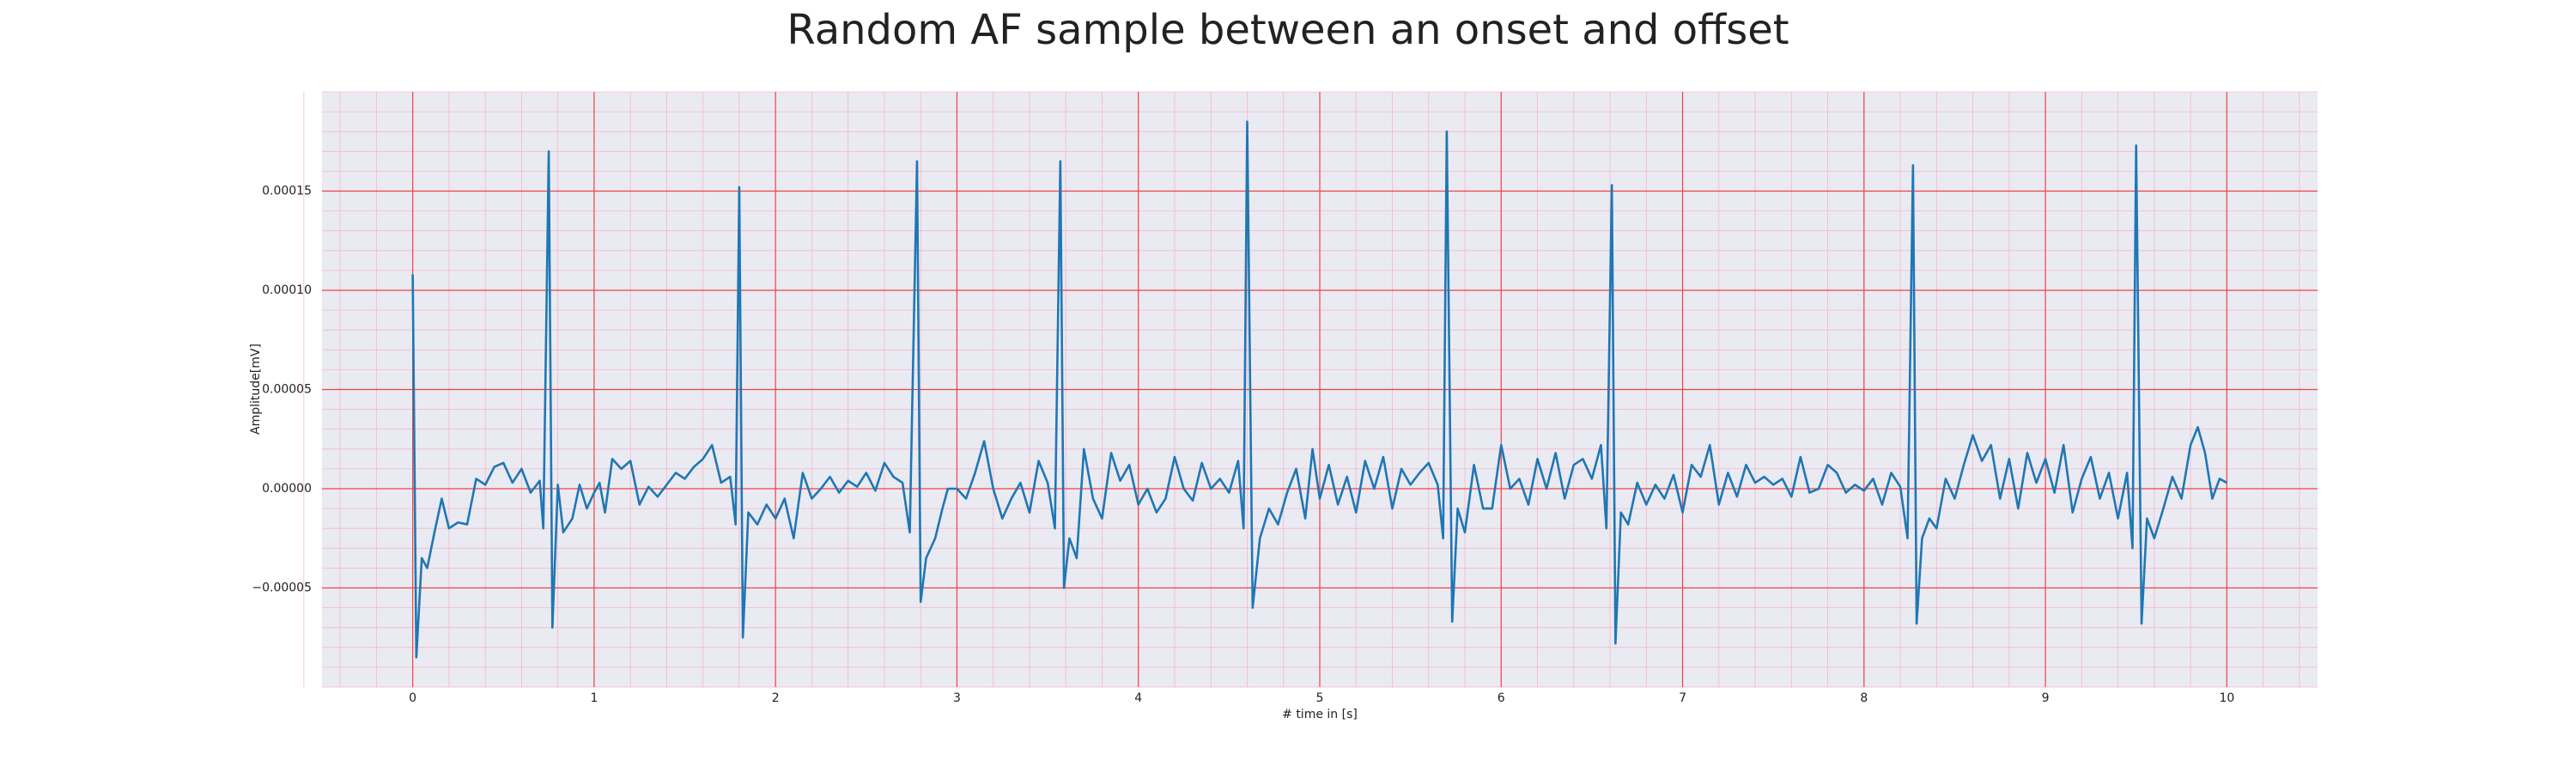 This screenshot has height=773, width=2576. Describe the element at coordinates (957, 698) in the screenshot. I see `x-tick-label: 3` at that location.